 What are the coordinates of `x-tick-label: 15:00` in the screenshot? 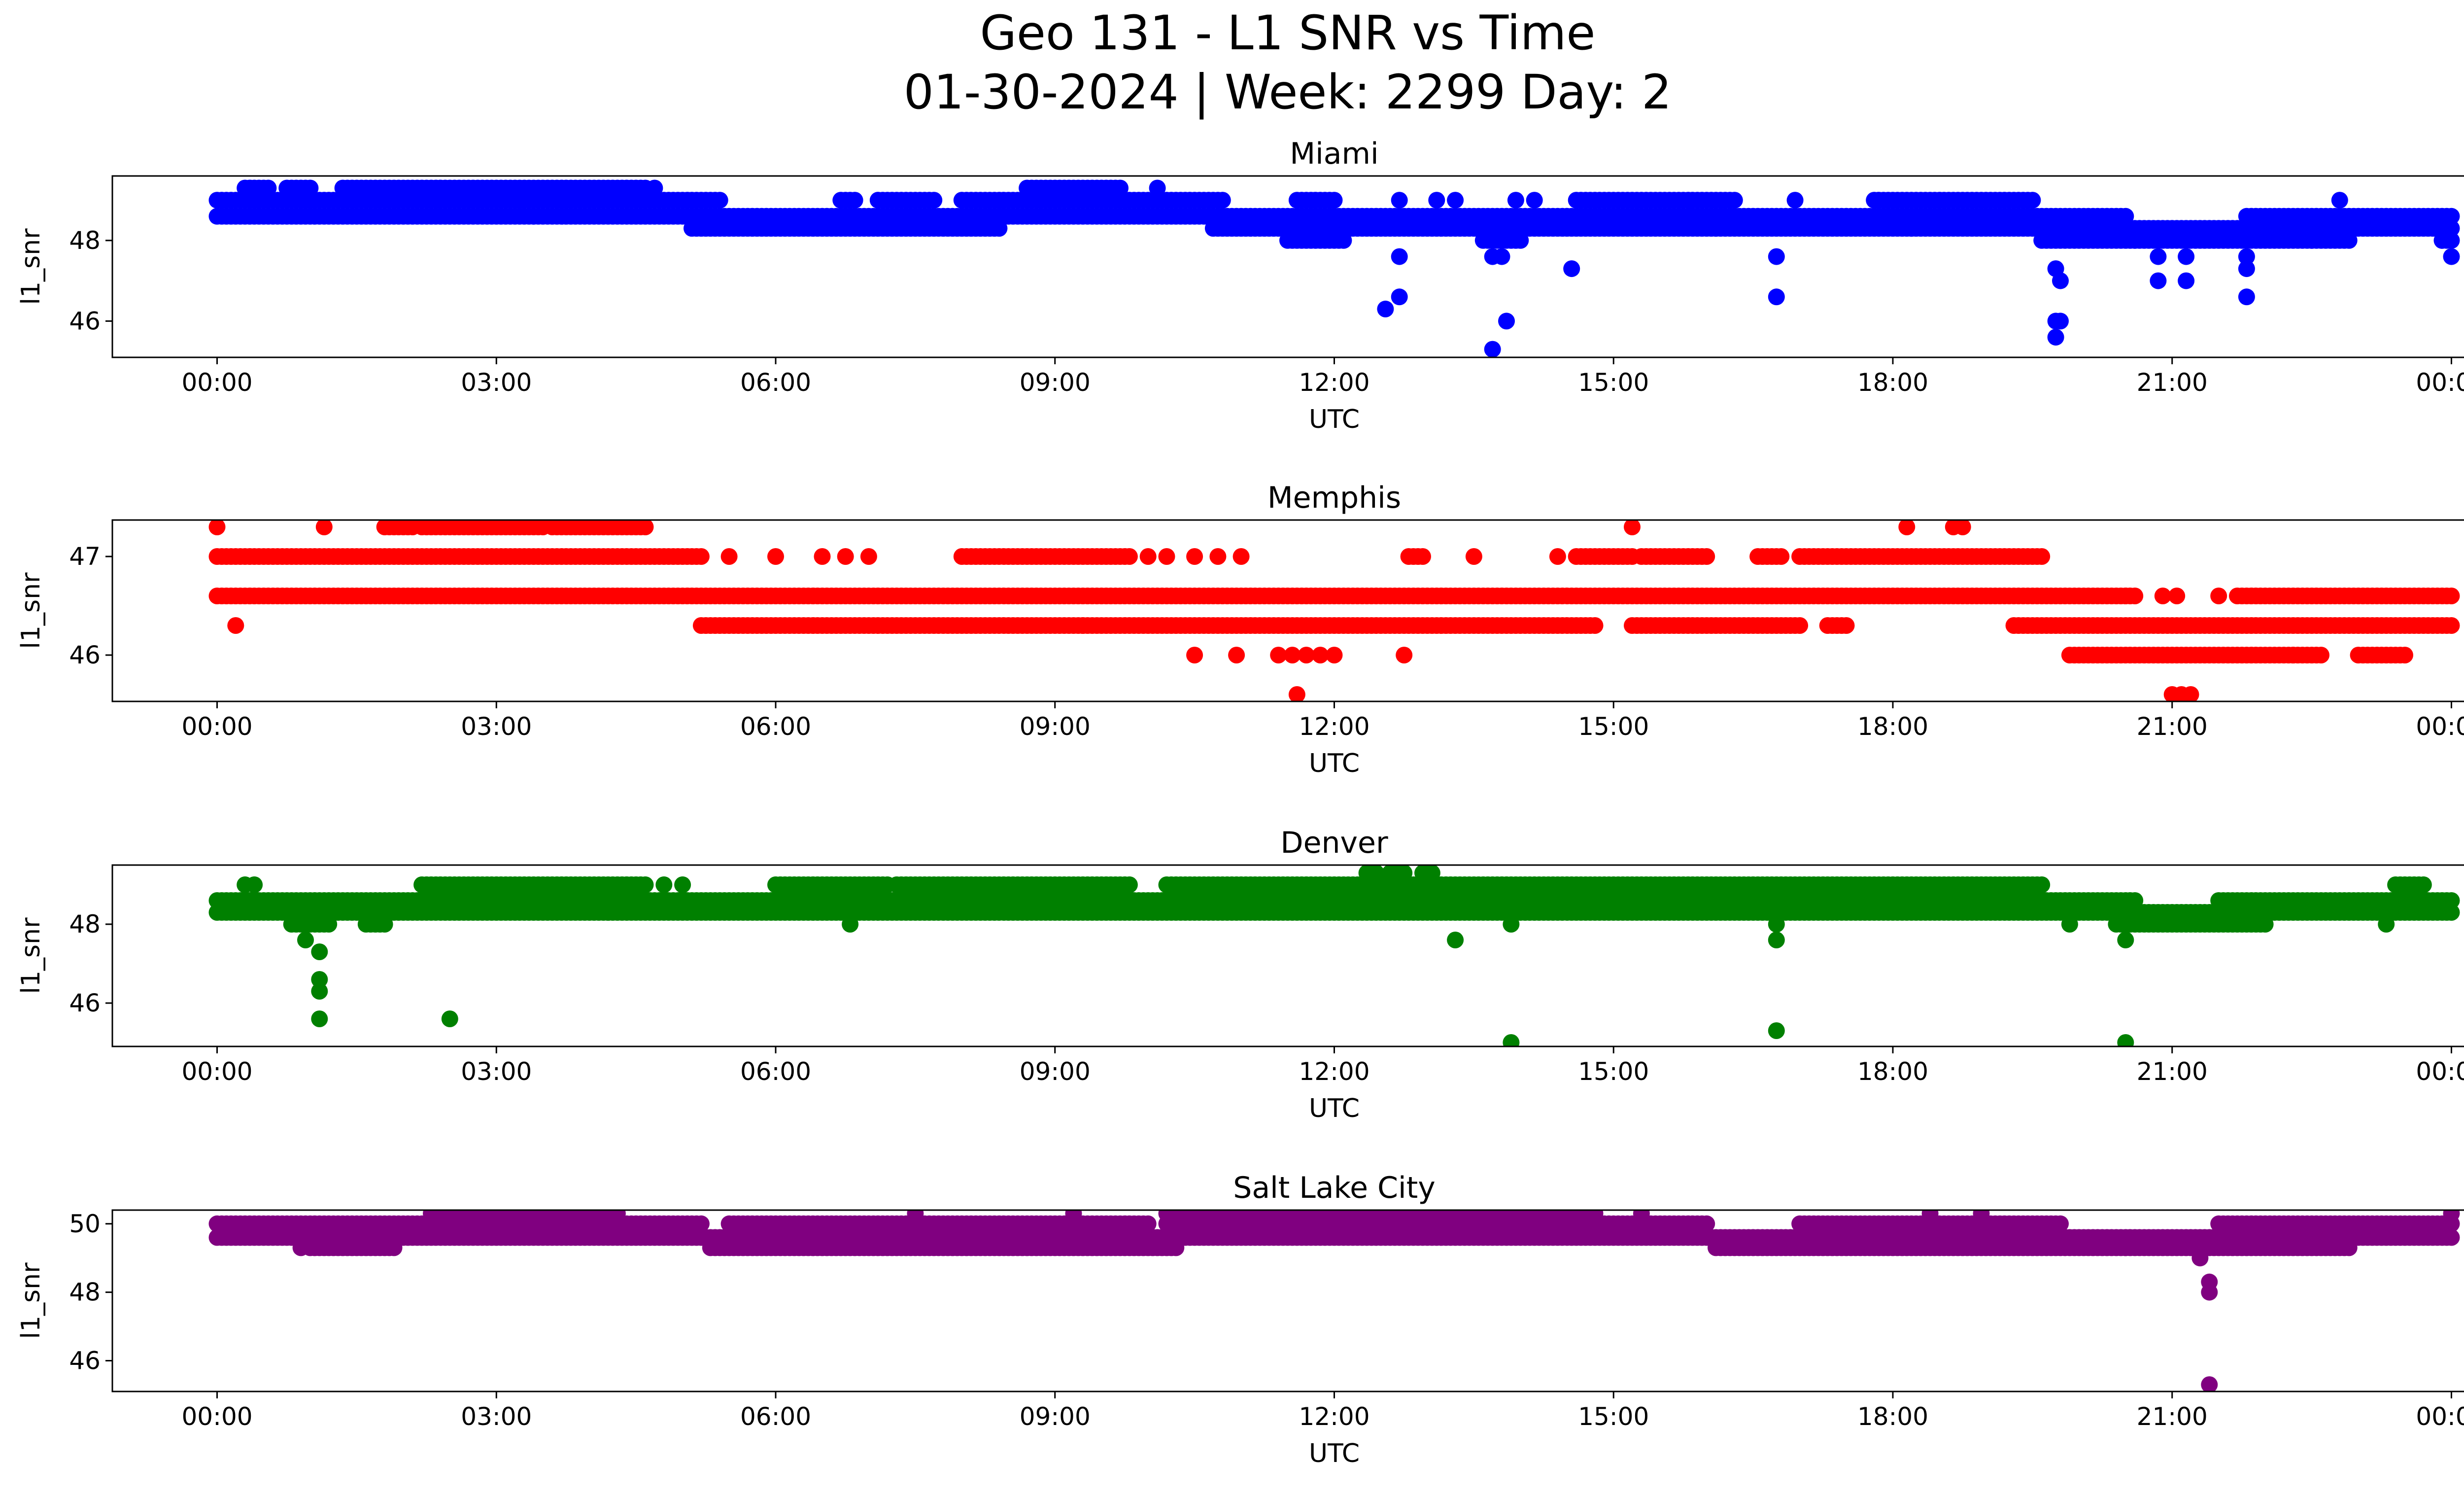 It's located at (1613, 726).